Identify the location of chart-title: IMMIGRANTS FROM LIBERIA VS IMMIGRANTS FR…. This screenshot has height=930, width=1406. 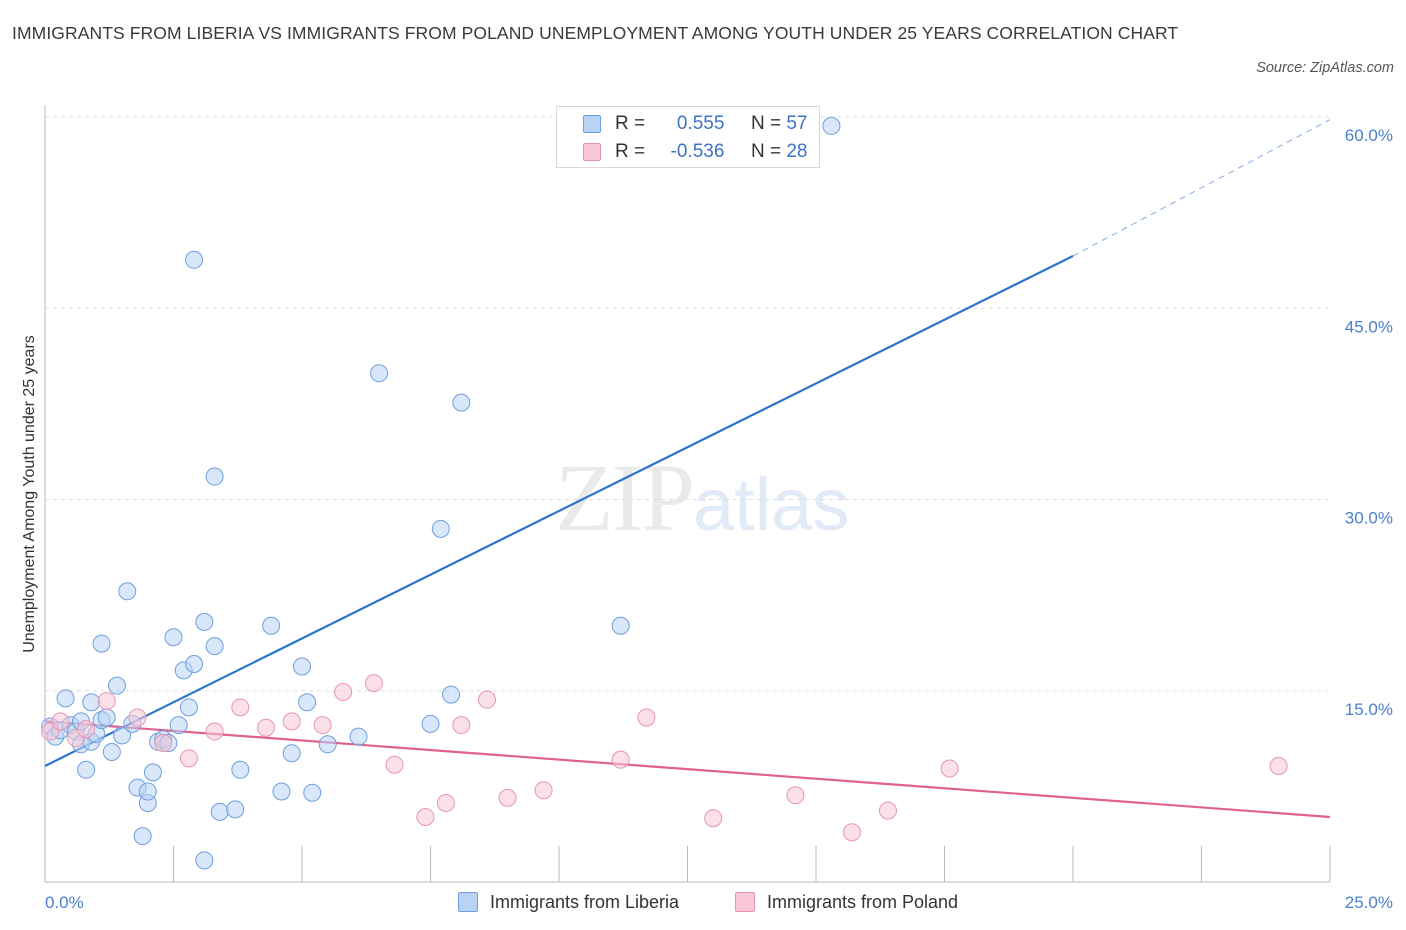
(595, 33).